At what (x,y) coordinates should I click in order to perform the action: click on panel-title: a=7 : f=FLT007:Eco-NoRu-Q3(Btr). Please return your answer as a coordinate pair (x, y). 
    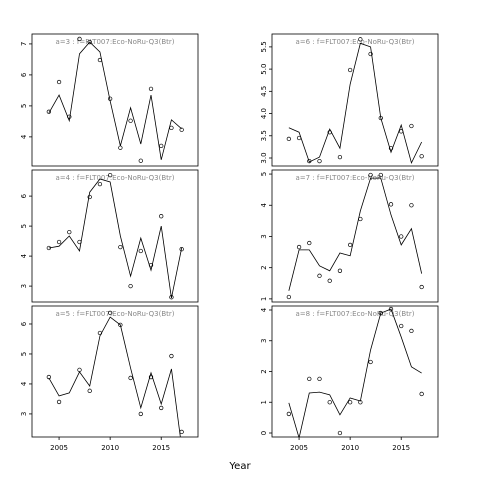
    Looking at the image, I should click on (354, 178).